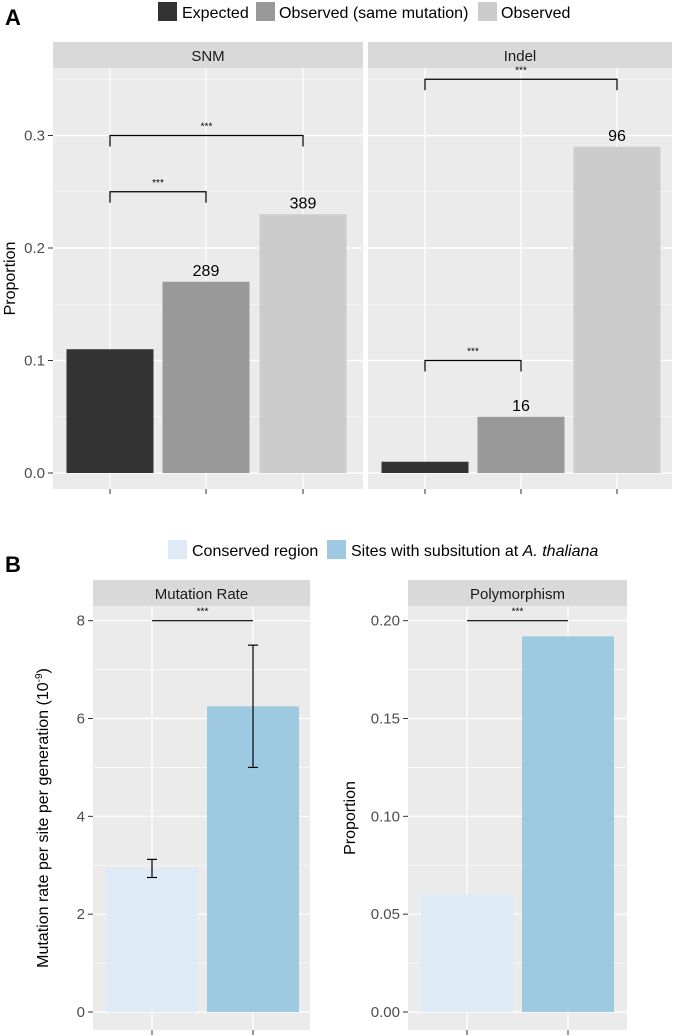 This screenshot has width=677, height=1036. What do you see at coordinates (255, 551) in the screenshot?
I see `legend-b-label-0: Conserved region` at bounding box center [255, 551].